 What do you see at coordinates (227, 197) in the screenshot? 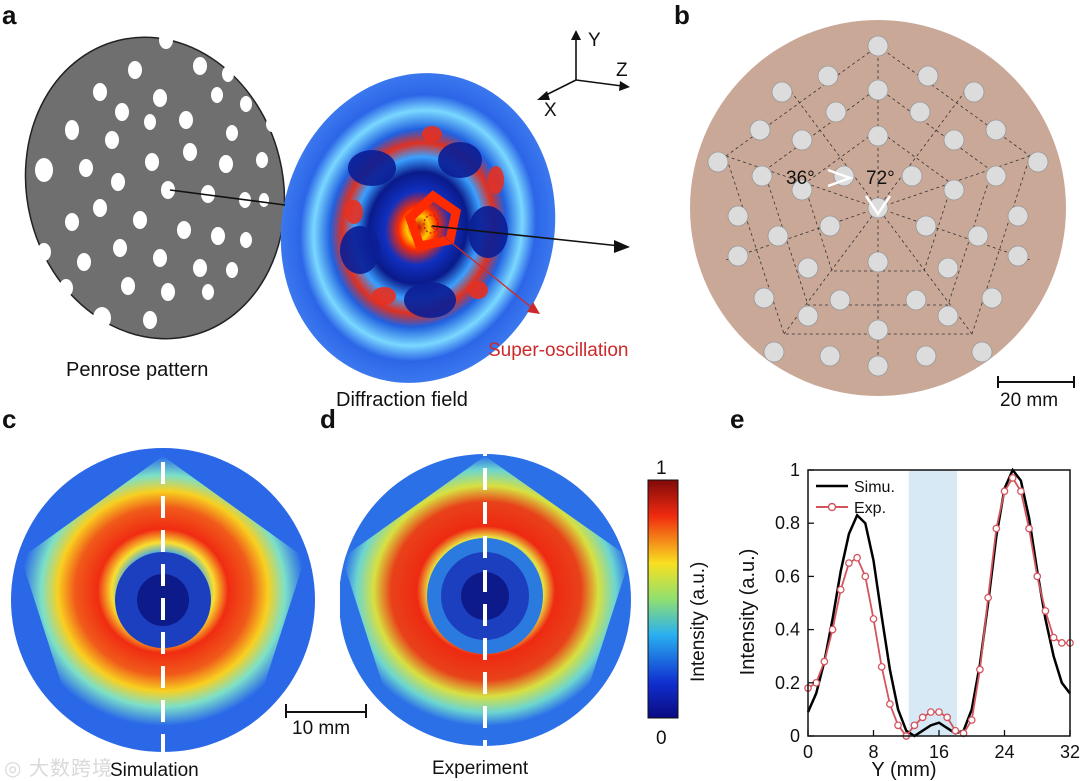
I see `propagation-line` at bounding box center [227, 197].